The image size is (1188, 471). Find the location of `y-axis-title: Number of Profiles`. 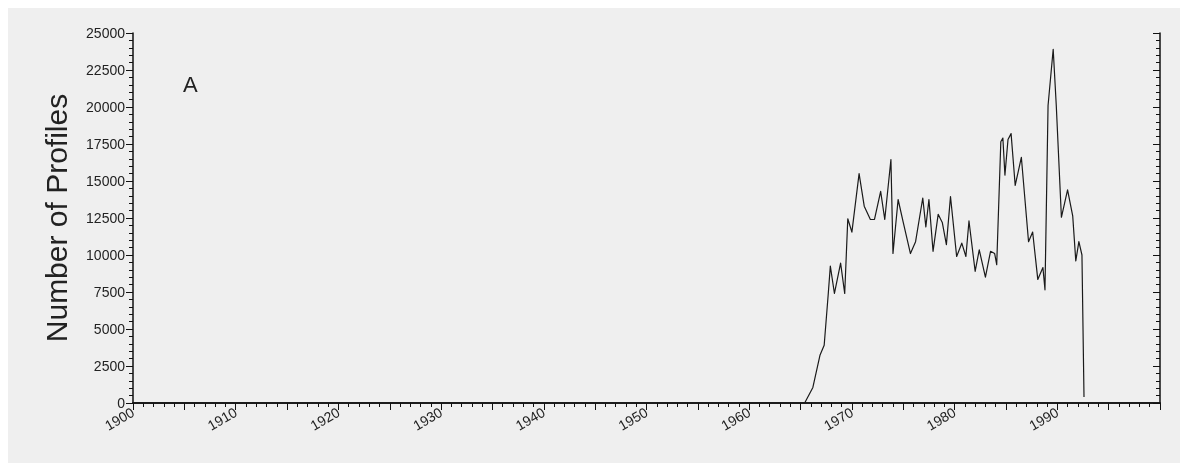

y-axis-title: Number of Profiles is located at coordinates (56, 218).